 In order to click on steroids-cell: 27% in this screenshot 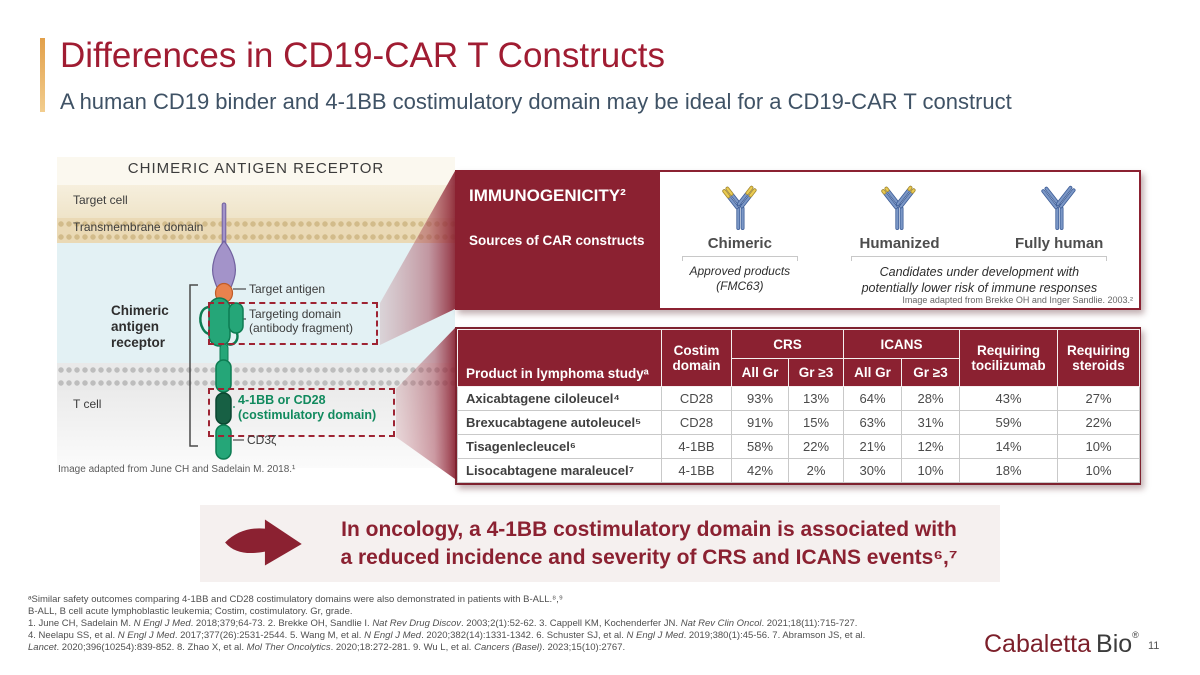, I will do `click(1099, 398)`.